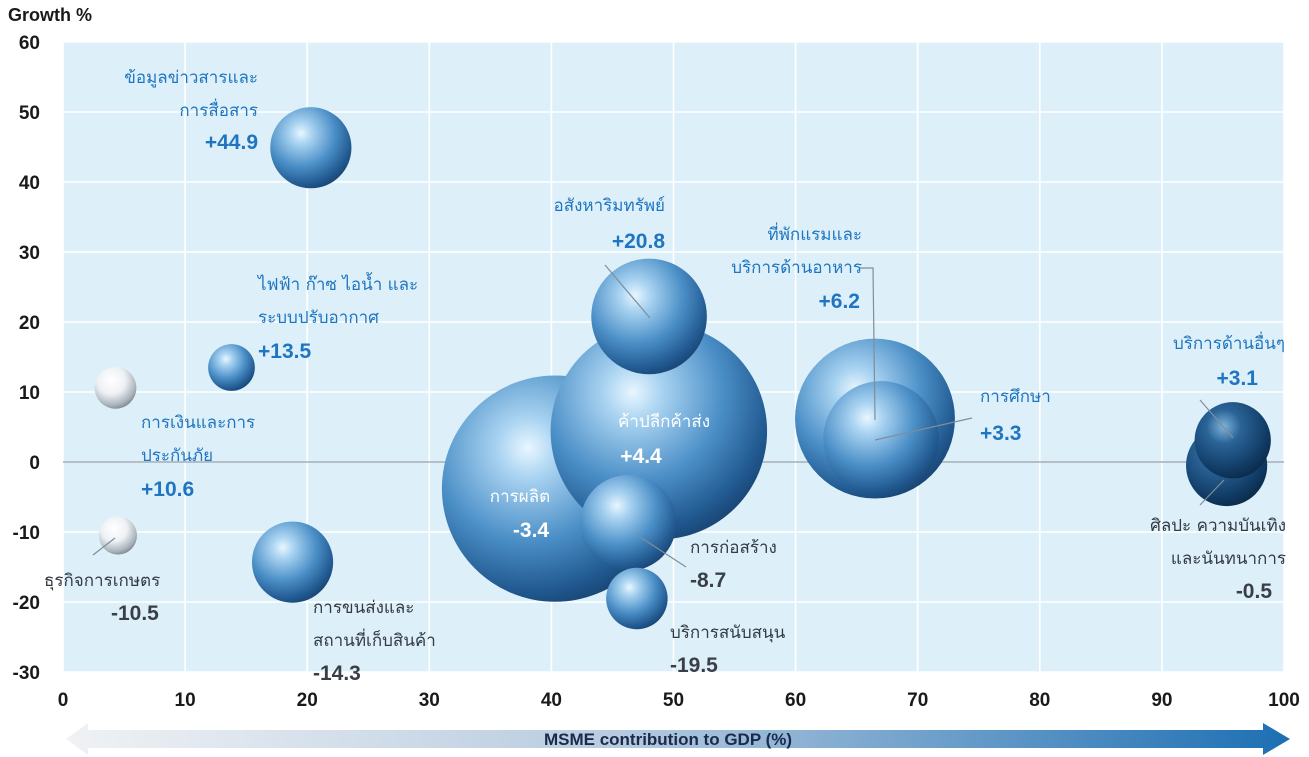  Describe the element at coordinates (1000, 433) in the screenshot. I see `bubble-value-label: +3.3` at that location.